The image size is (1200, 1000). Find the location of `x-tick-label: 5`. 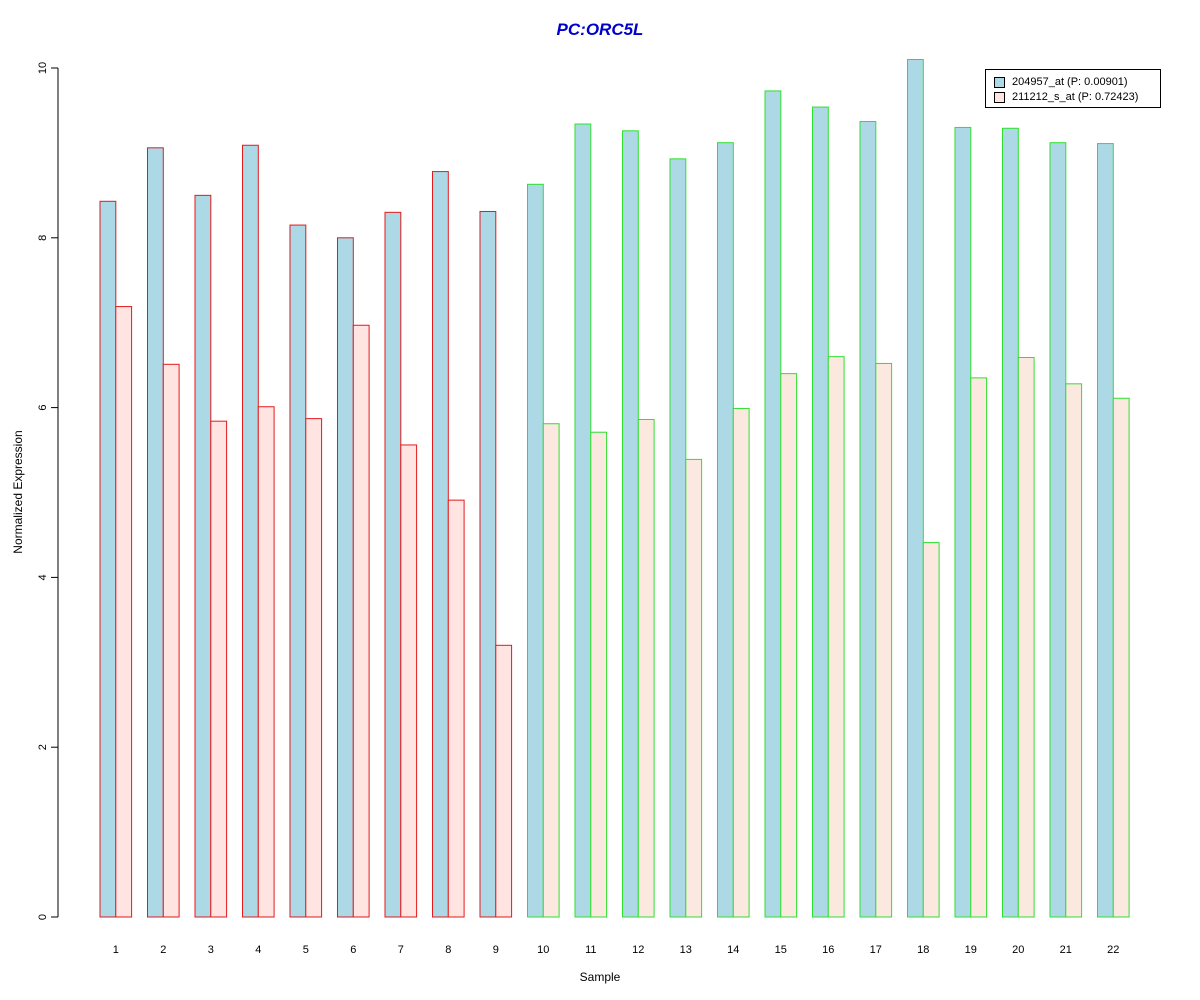

x-tick-label: 5 is located at coordinates (306, 950).